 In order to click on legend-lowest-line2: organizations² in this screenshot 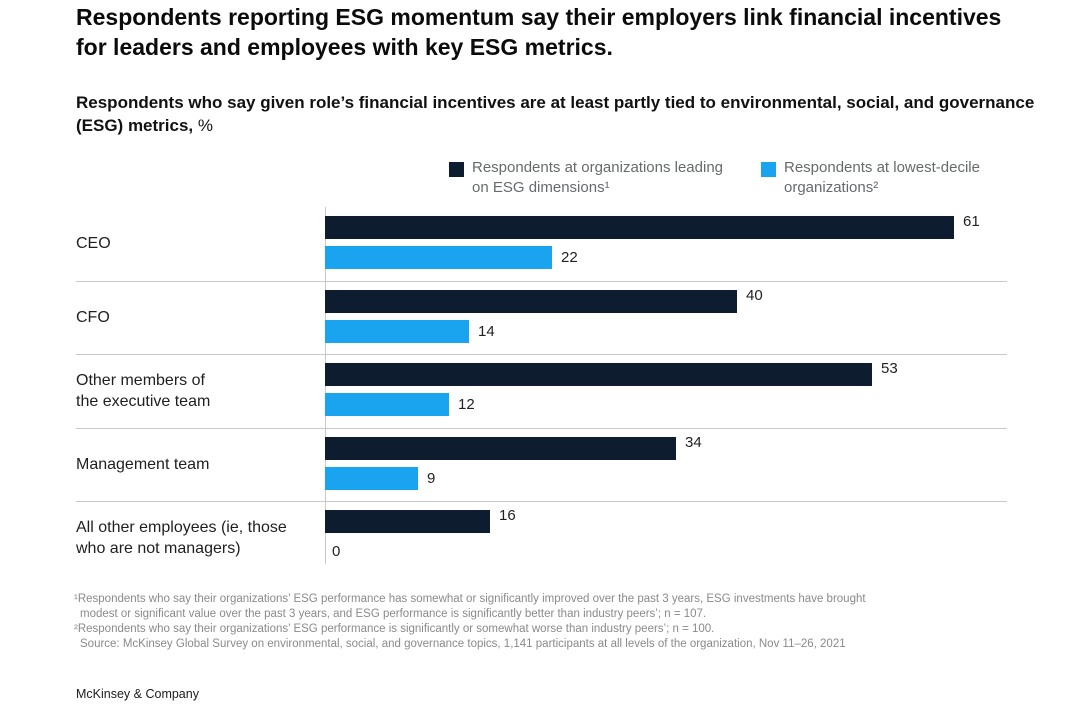, I will do `click(831, 187)`.